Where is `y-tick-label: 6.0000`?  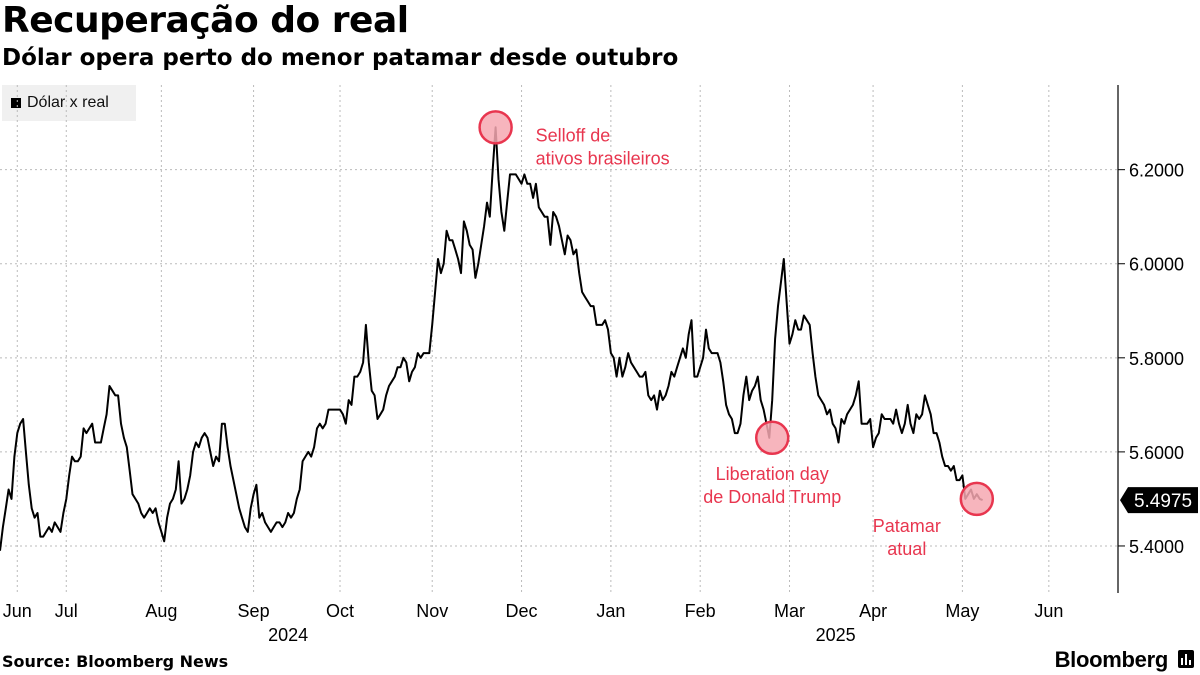 y-tick-label: 6.0000 is located at coordinates (1156, 265).